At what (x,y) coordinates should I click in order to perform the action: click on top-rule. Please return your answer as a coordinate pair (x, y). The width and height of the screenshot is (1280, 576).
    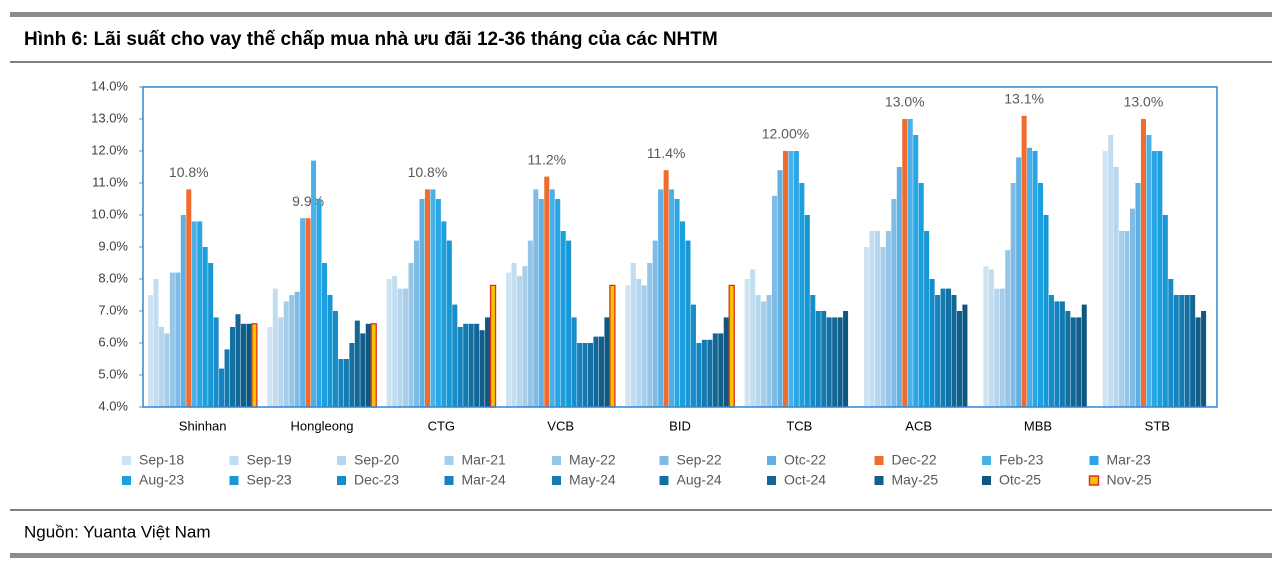
    Looking at the image, I should click on (641, 14).